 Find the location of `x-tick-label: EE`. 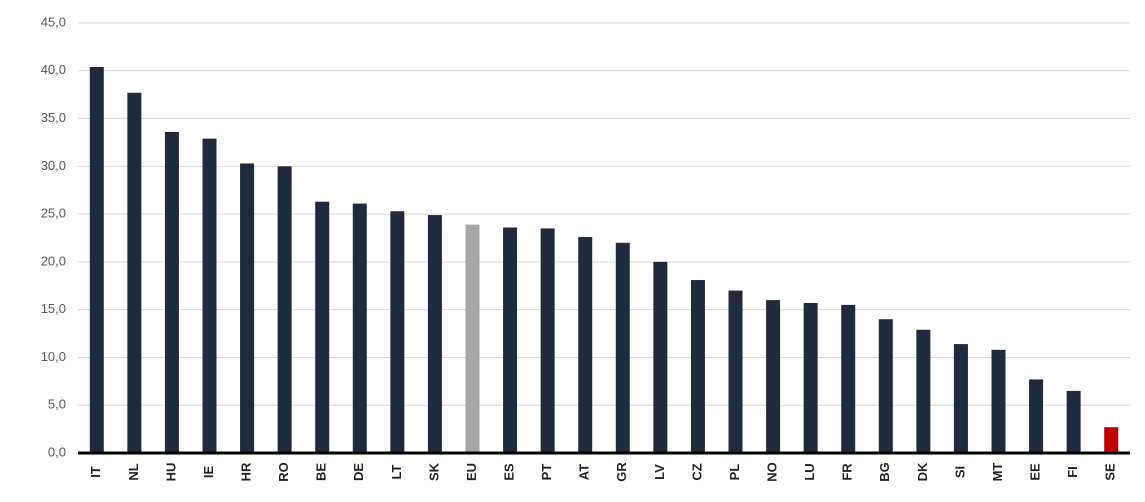

x-tick-label: EE is located at coordinates (1035, 472).